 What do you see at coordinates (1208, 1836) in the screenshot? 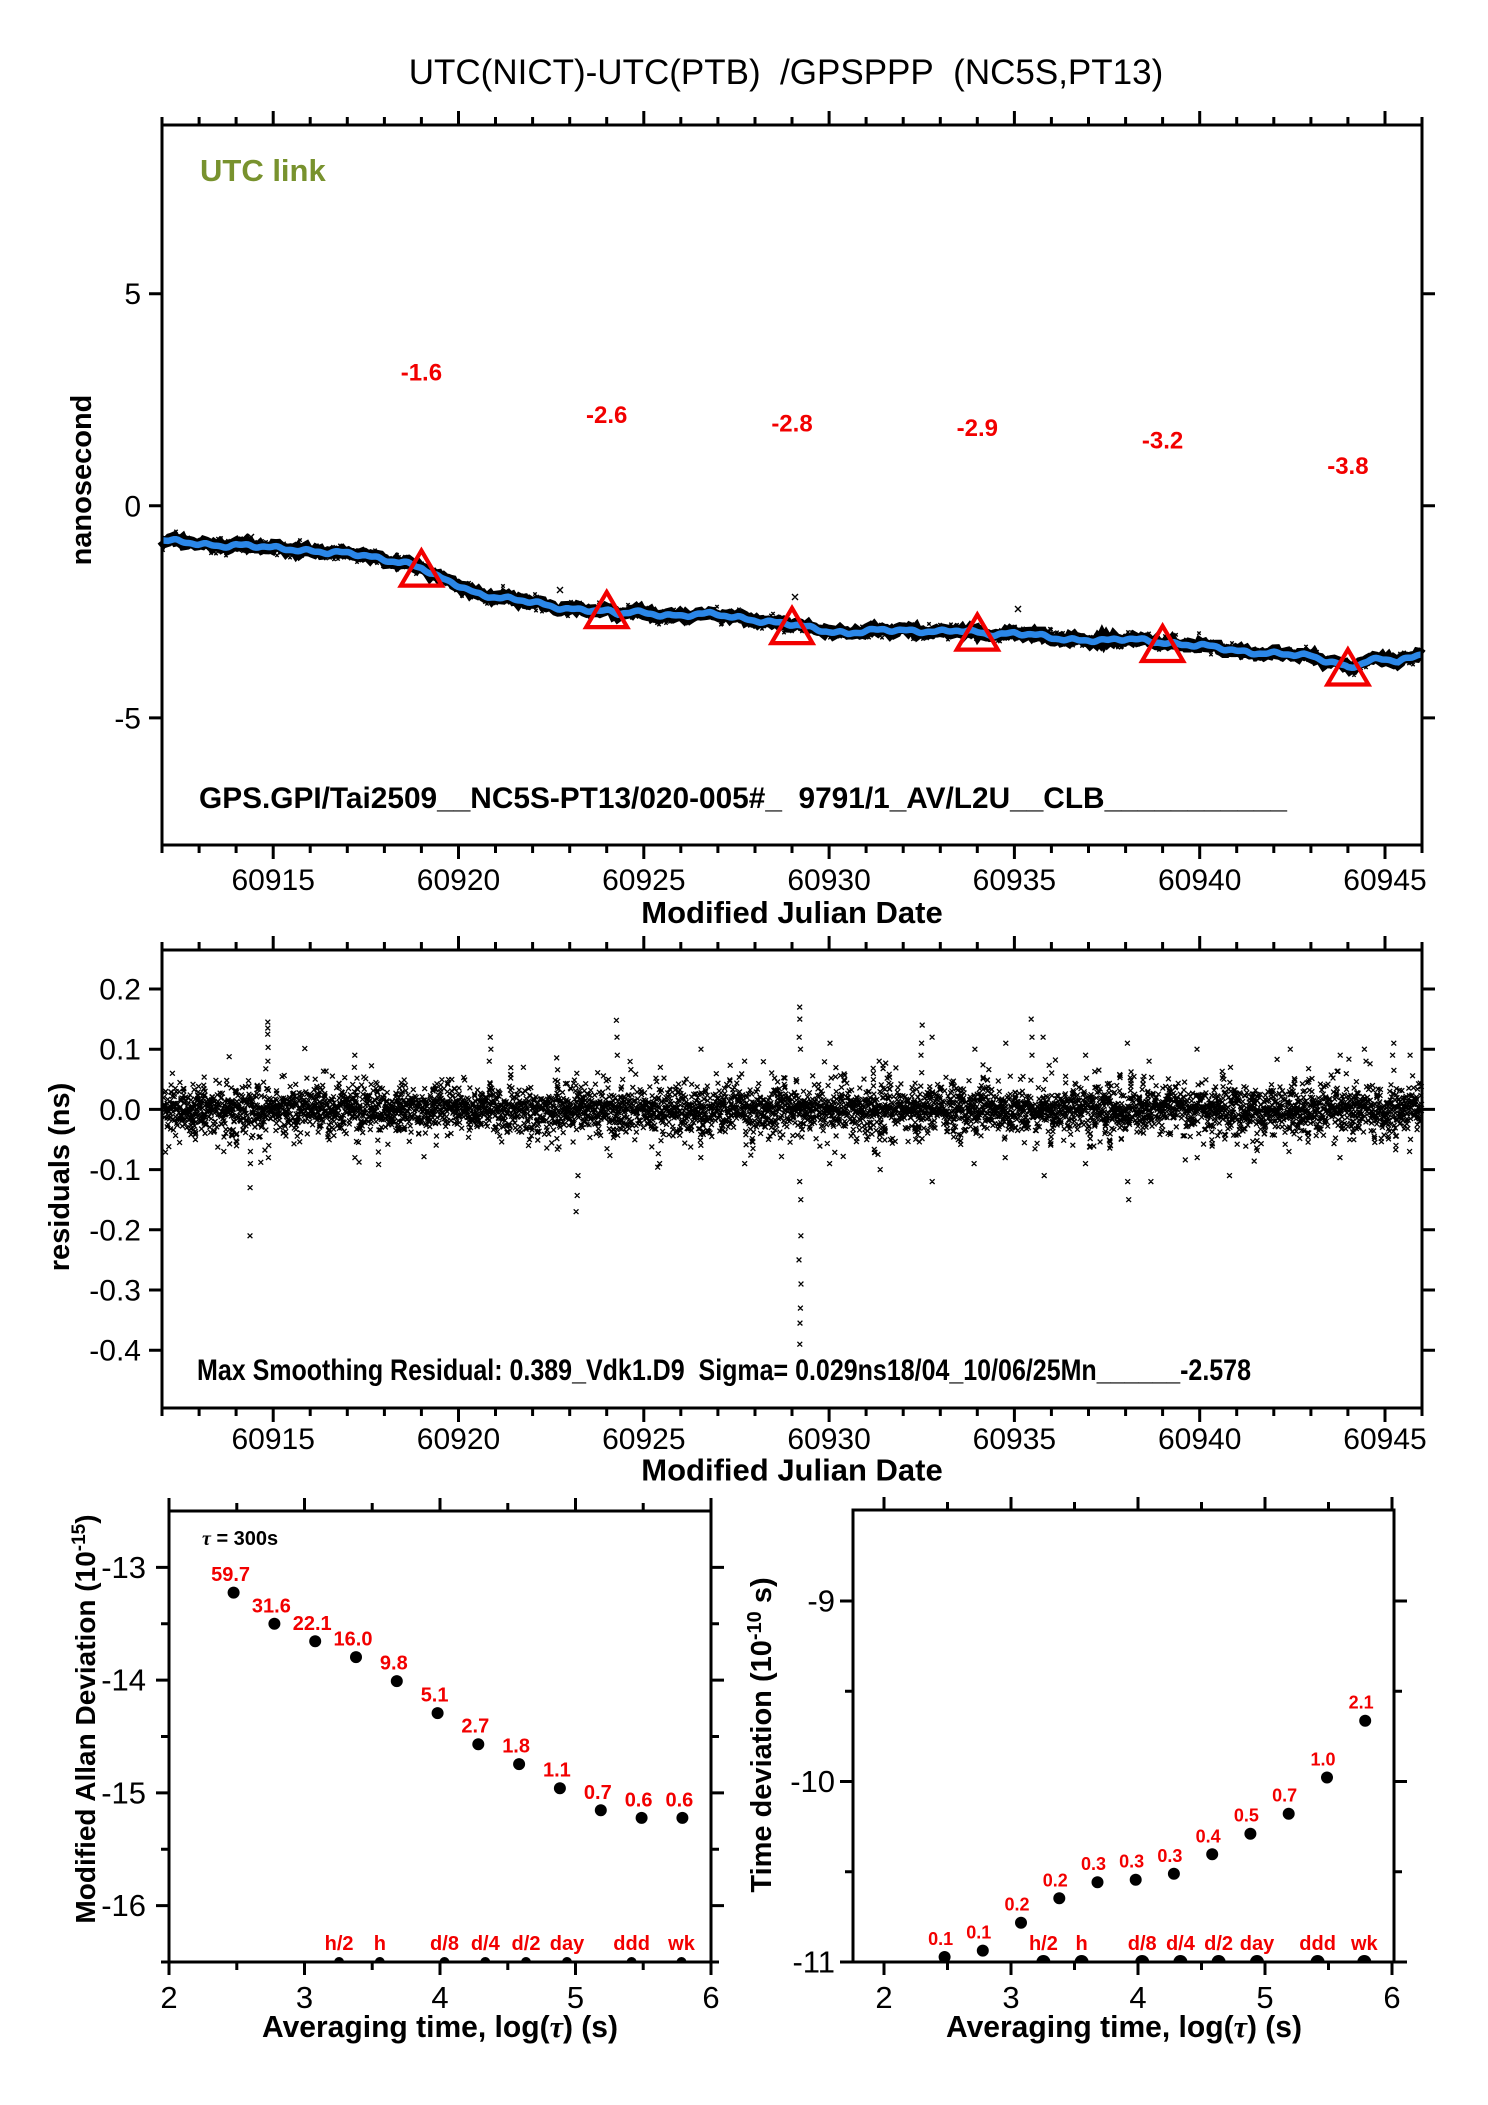
I see `svg-text: 0.4` at bounding box center [1208, 1836].